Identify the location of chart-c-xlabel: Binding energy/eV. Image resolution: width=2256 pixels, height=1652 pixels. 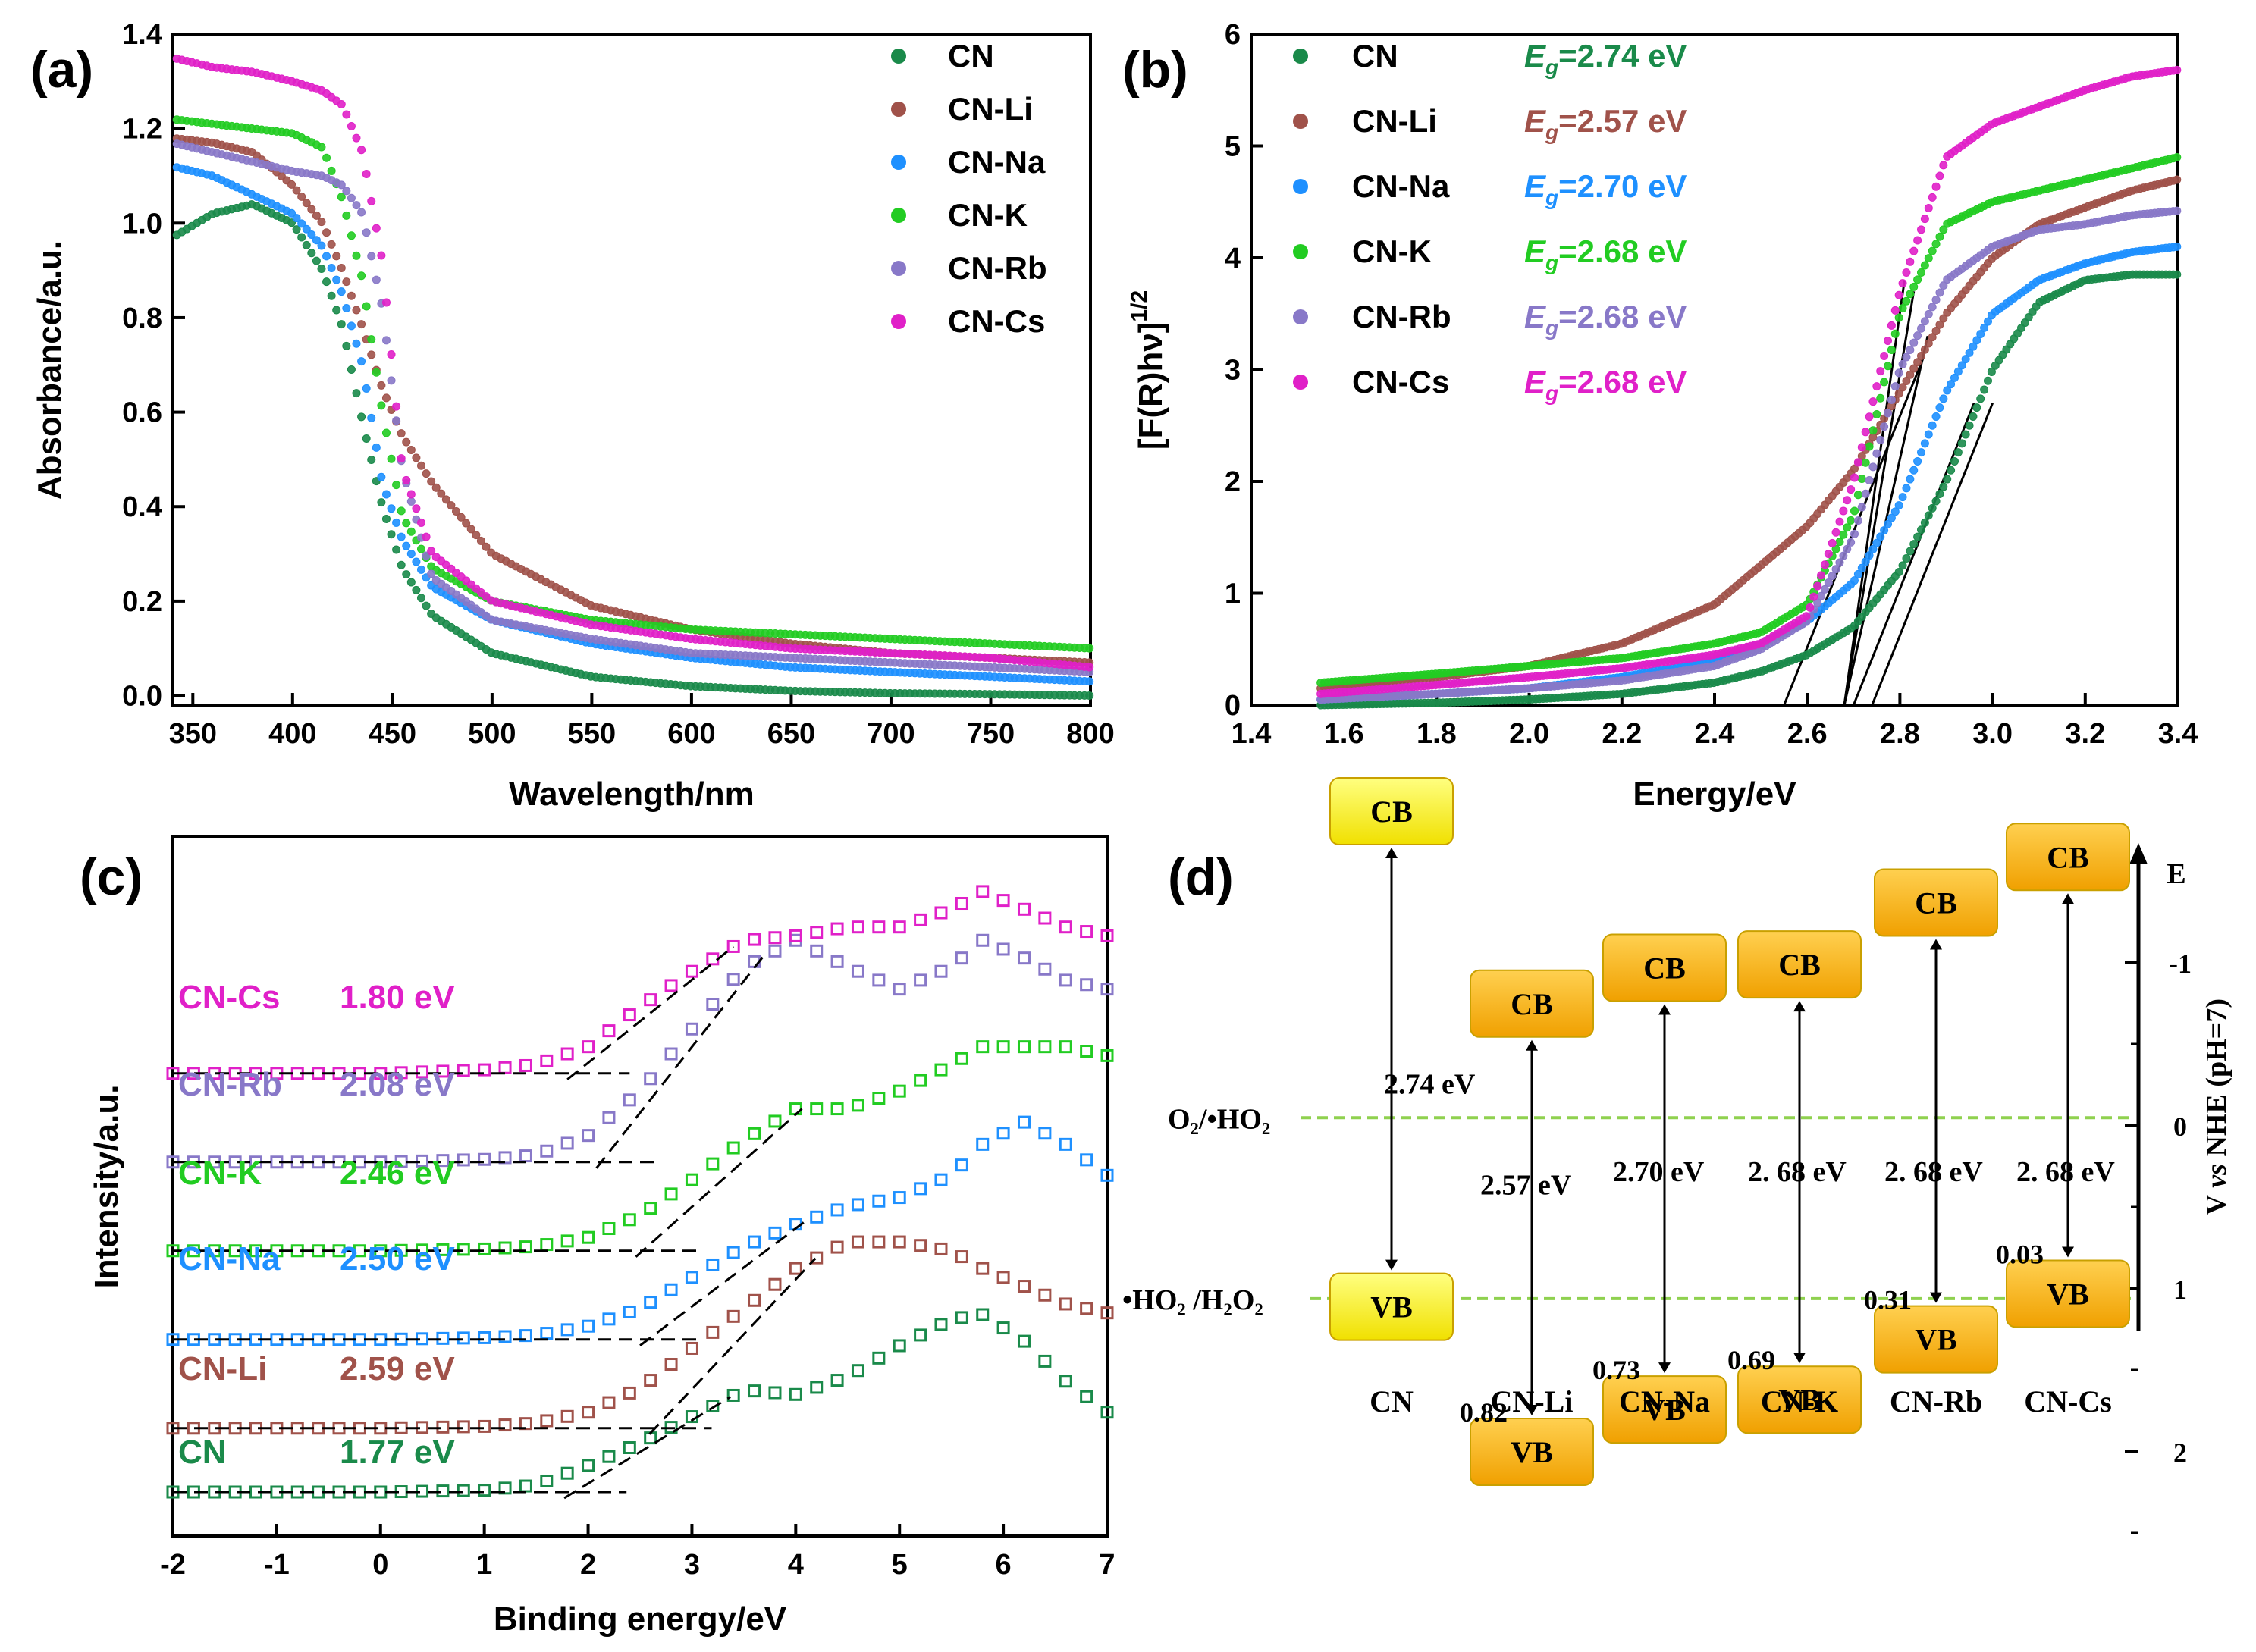
(640, 1619).